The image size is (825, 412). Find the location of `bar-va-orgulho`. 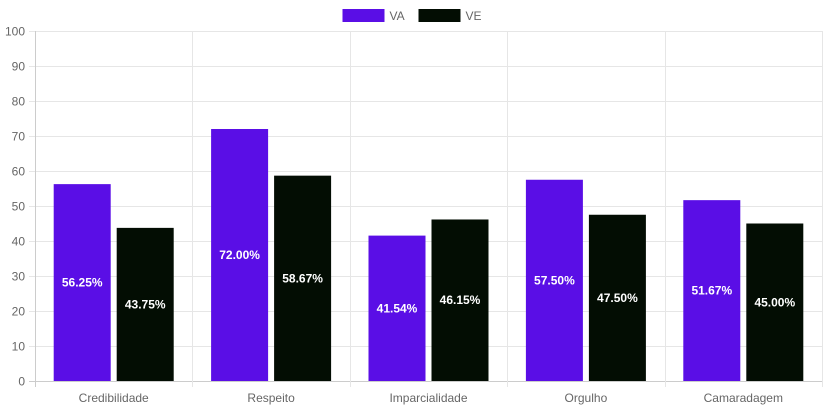

bar-va-orgulho is located at coordinates (554, 280).